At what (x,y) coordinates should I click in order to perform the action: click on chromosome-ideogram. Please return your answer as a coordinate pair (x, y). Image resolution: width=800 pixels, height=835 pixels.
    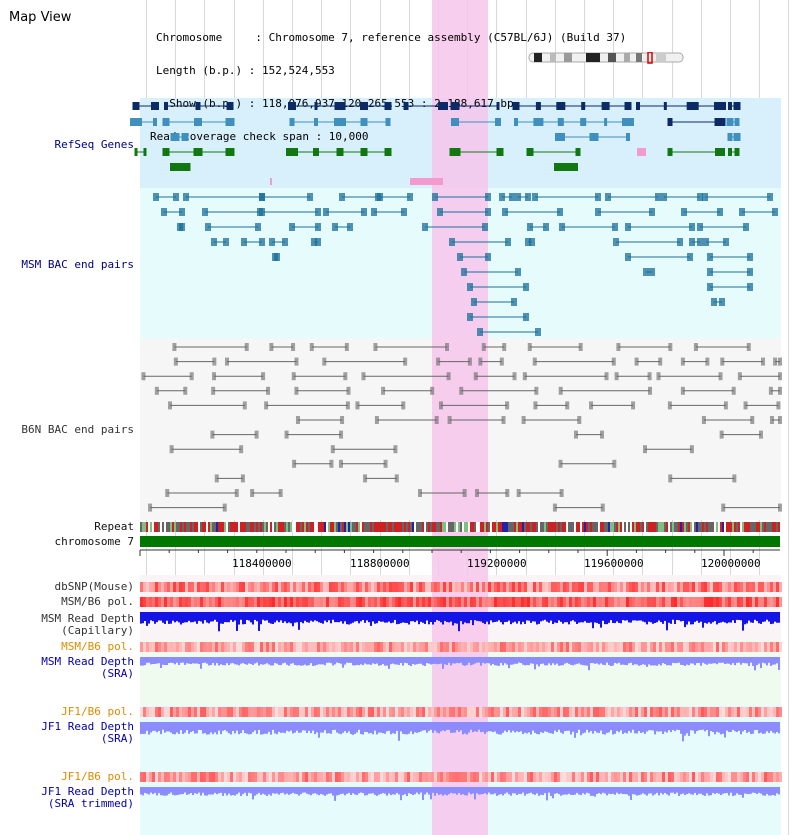
    Looking at the image, I should click on (607, 58).